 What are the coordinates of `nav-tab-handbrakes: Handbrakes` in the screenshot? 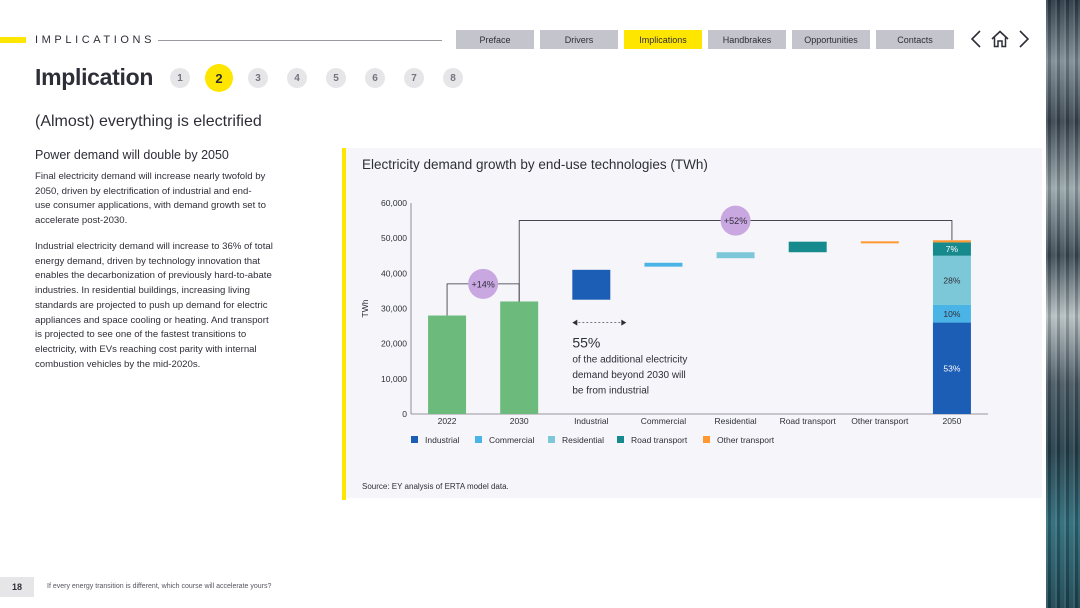 It's located at (747, 39).